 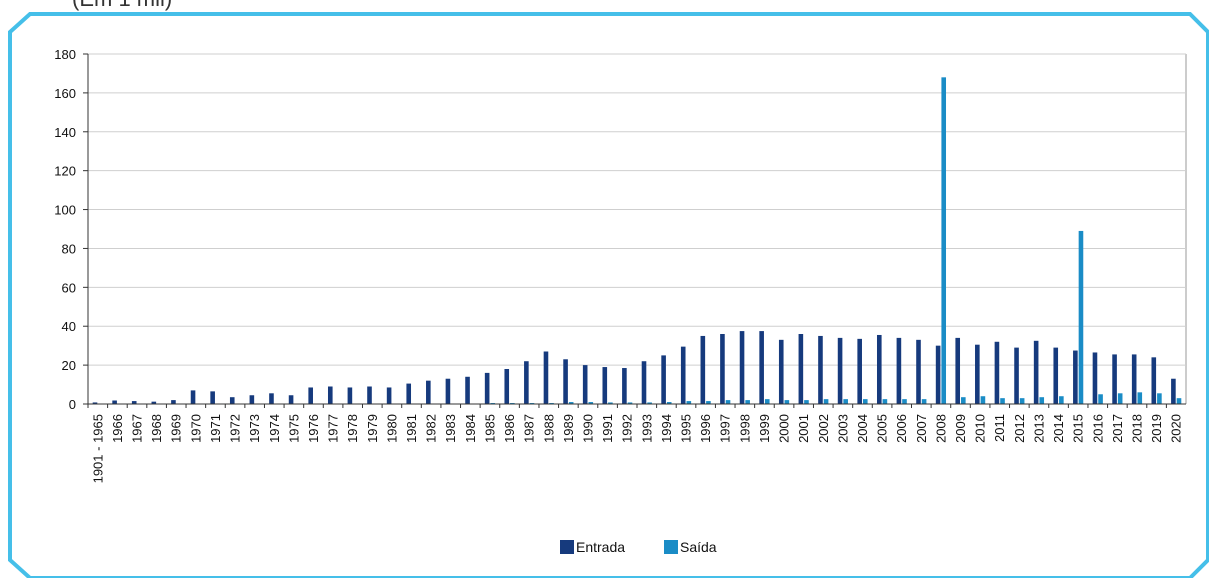 What do you see at coordinates (879, 369) in the screenshot?
I see `bar-entrada-2005` at bounding box center [879, 369].